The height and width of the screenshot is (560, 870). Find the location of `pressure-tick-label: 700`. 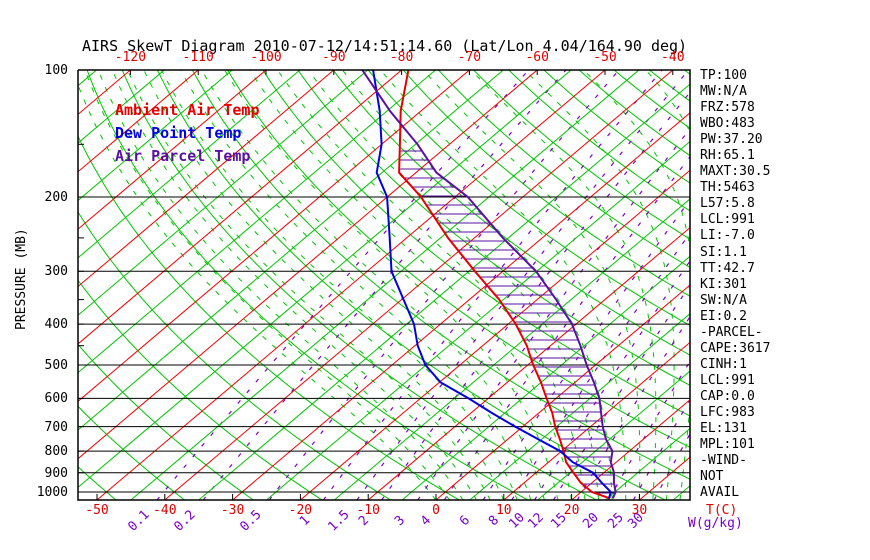

pressure-tick-label: 700 is located at coordinates (56, 427).